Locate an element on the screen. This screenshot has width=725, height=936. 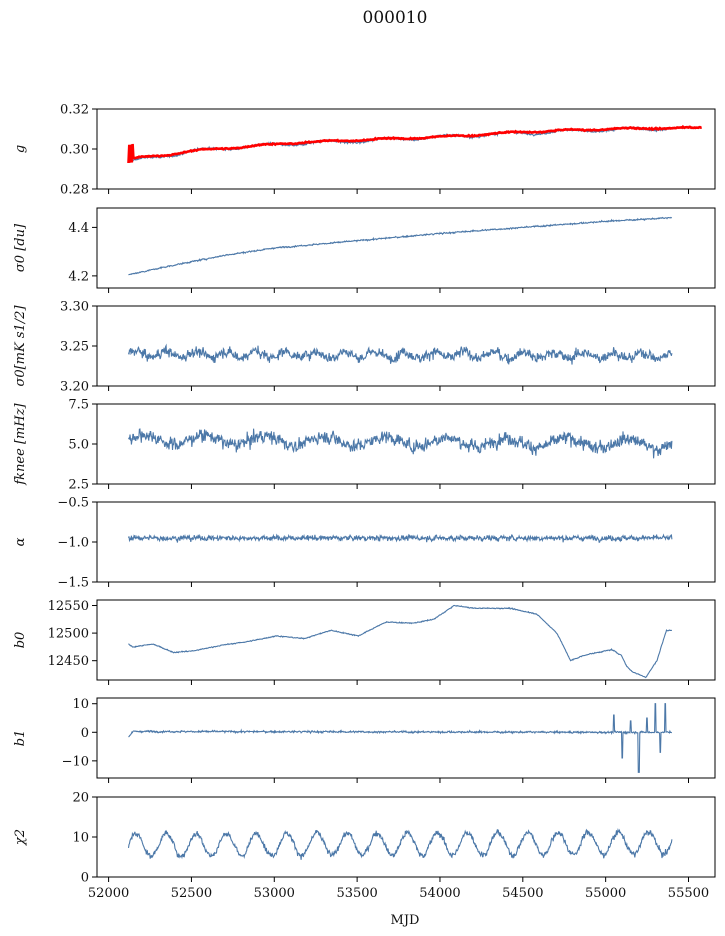
panel-2: 4.2 4.4 σ0 [du] is located at coordinates (364, 250).